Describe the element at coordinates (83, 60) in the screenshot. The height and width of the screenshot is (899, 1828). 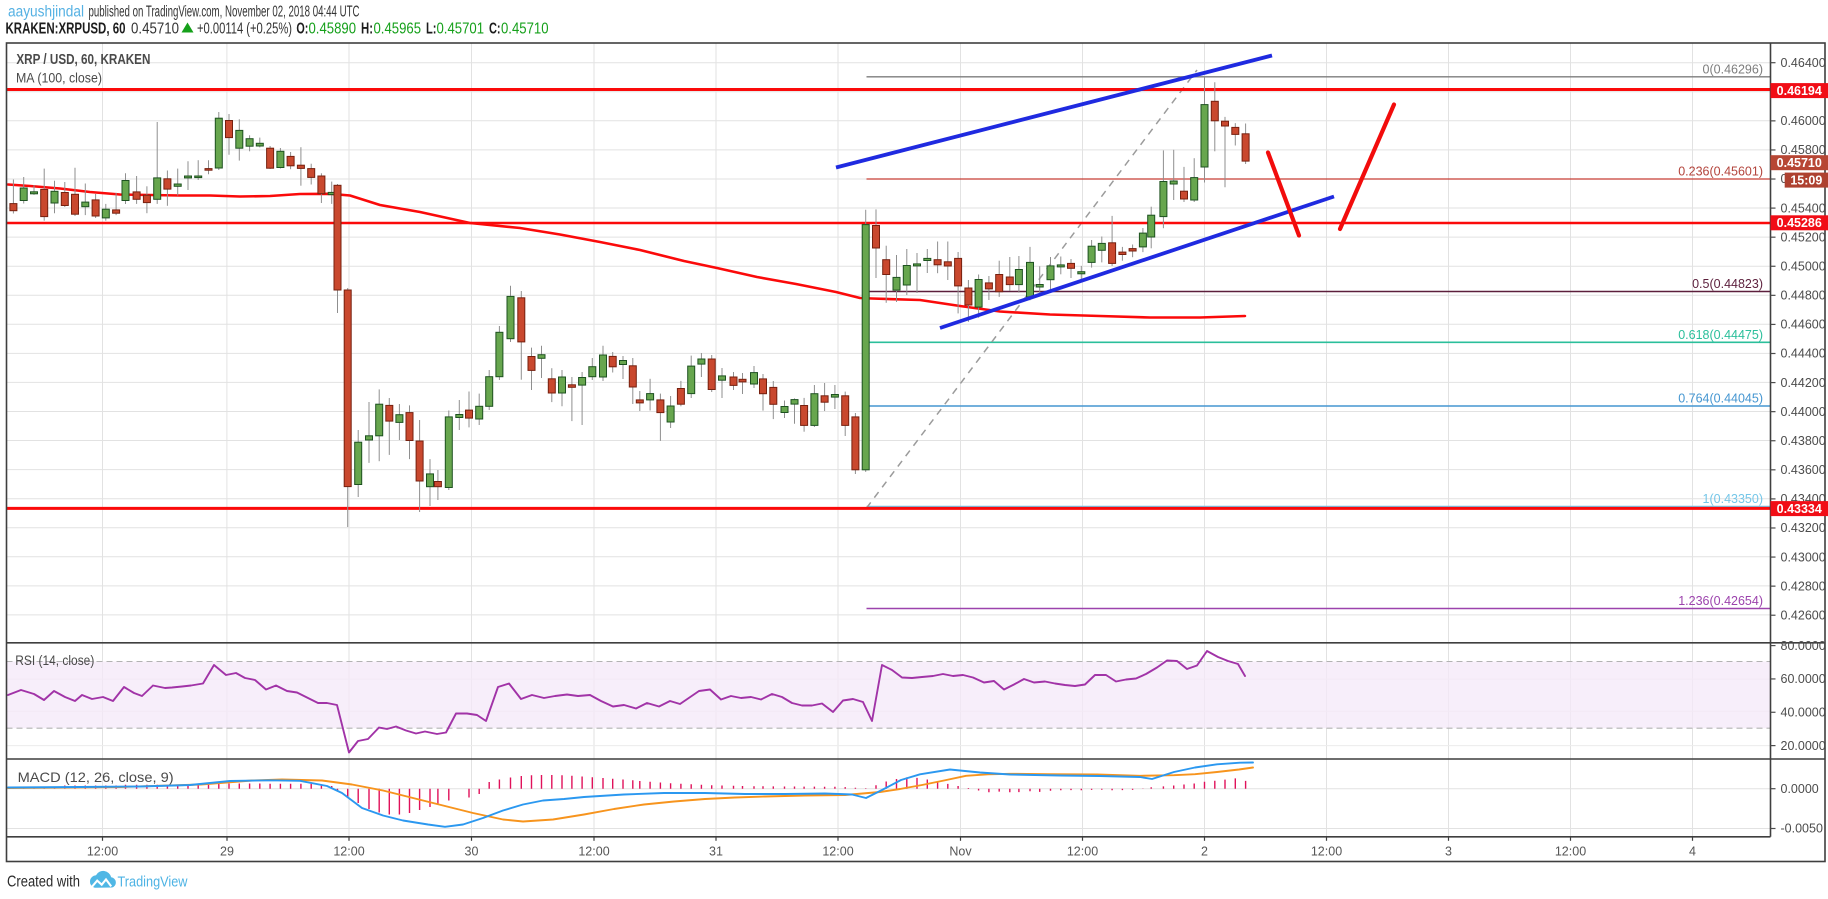
I see `svg-text: XRP / USD, 60, KRAKEN` at that location.